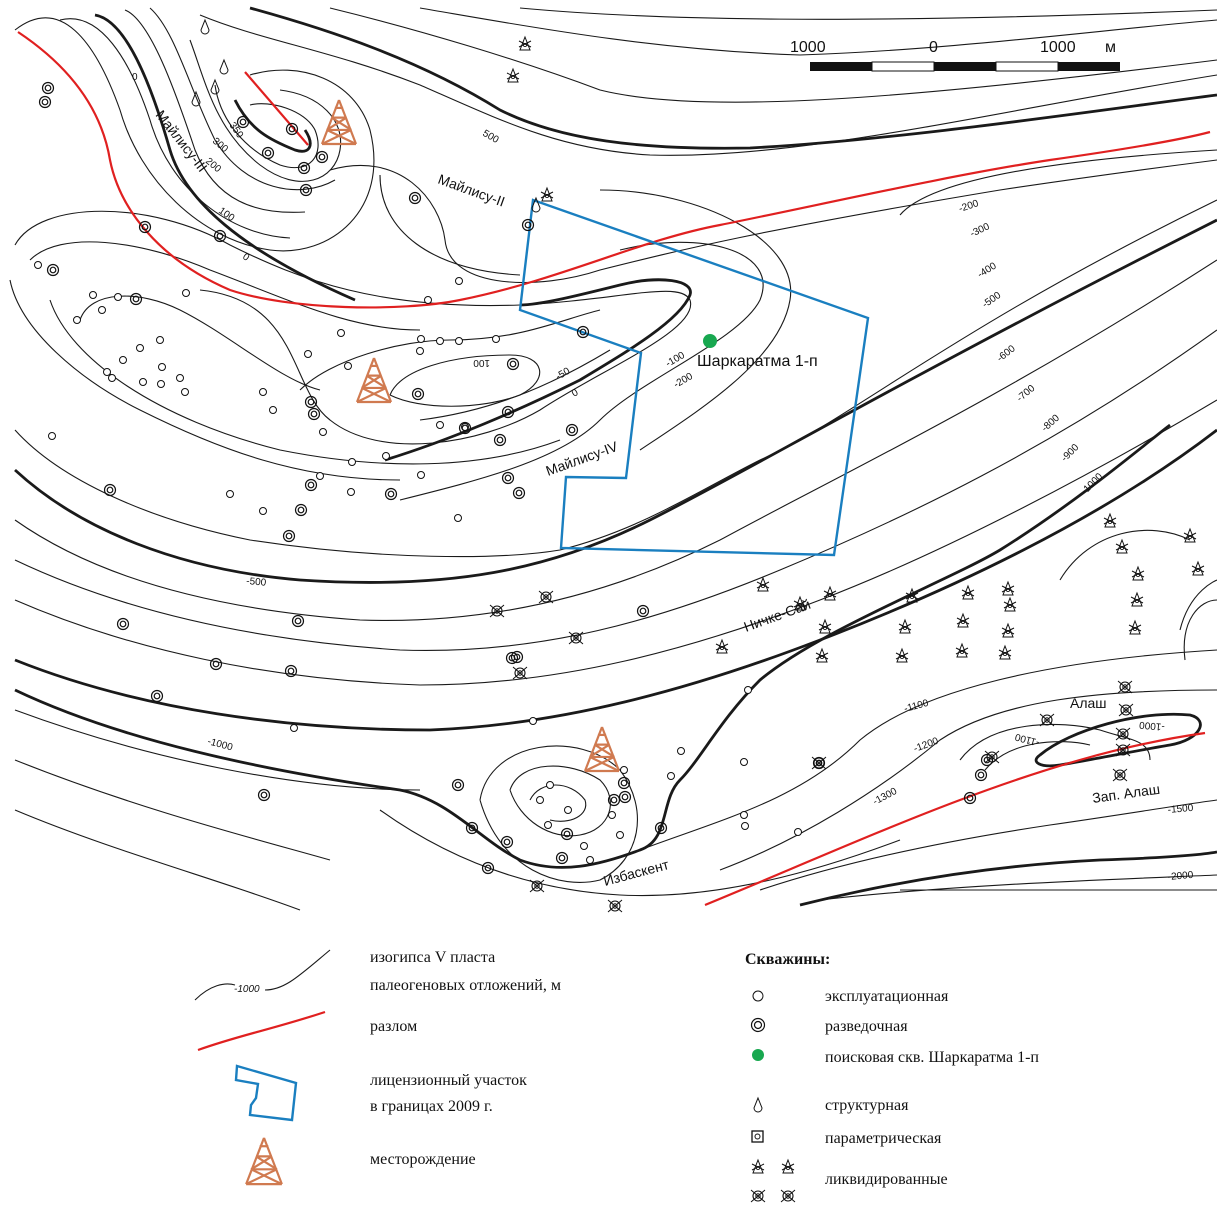 This screenshot has width=1217, height=1212. Describe the element at coordinates (987, 270) in the screenshot. I see `contour-label: -400` at that location.